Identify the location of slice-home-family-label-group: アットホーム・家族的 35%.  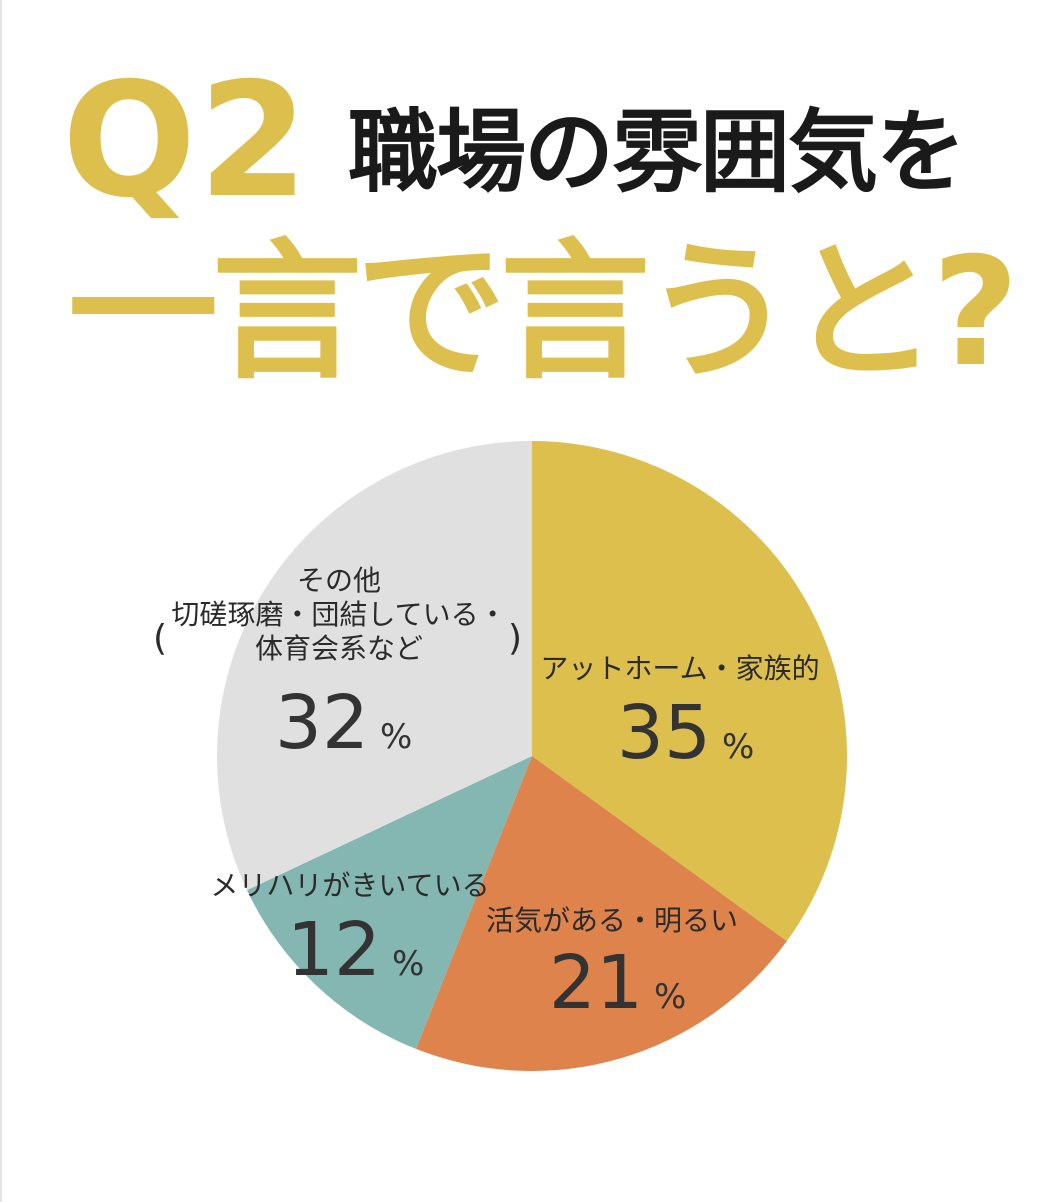
(679, 714).